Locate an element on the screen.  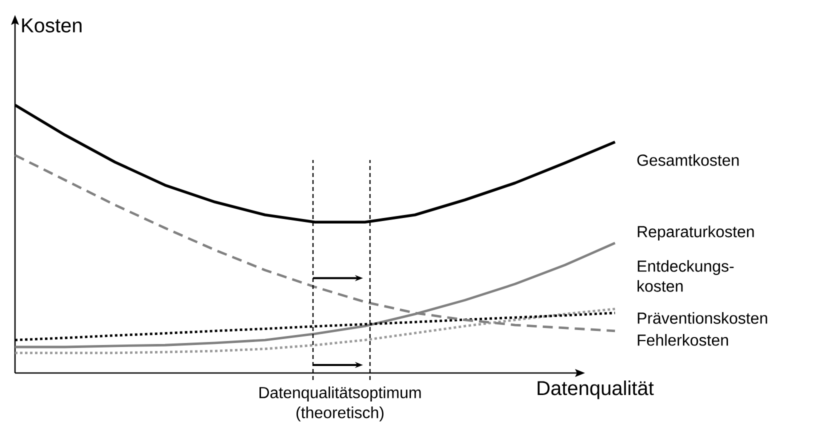
series-label: Reparaturkosten is located at coordinates (696, 233).